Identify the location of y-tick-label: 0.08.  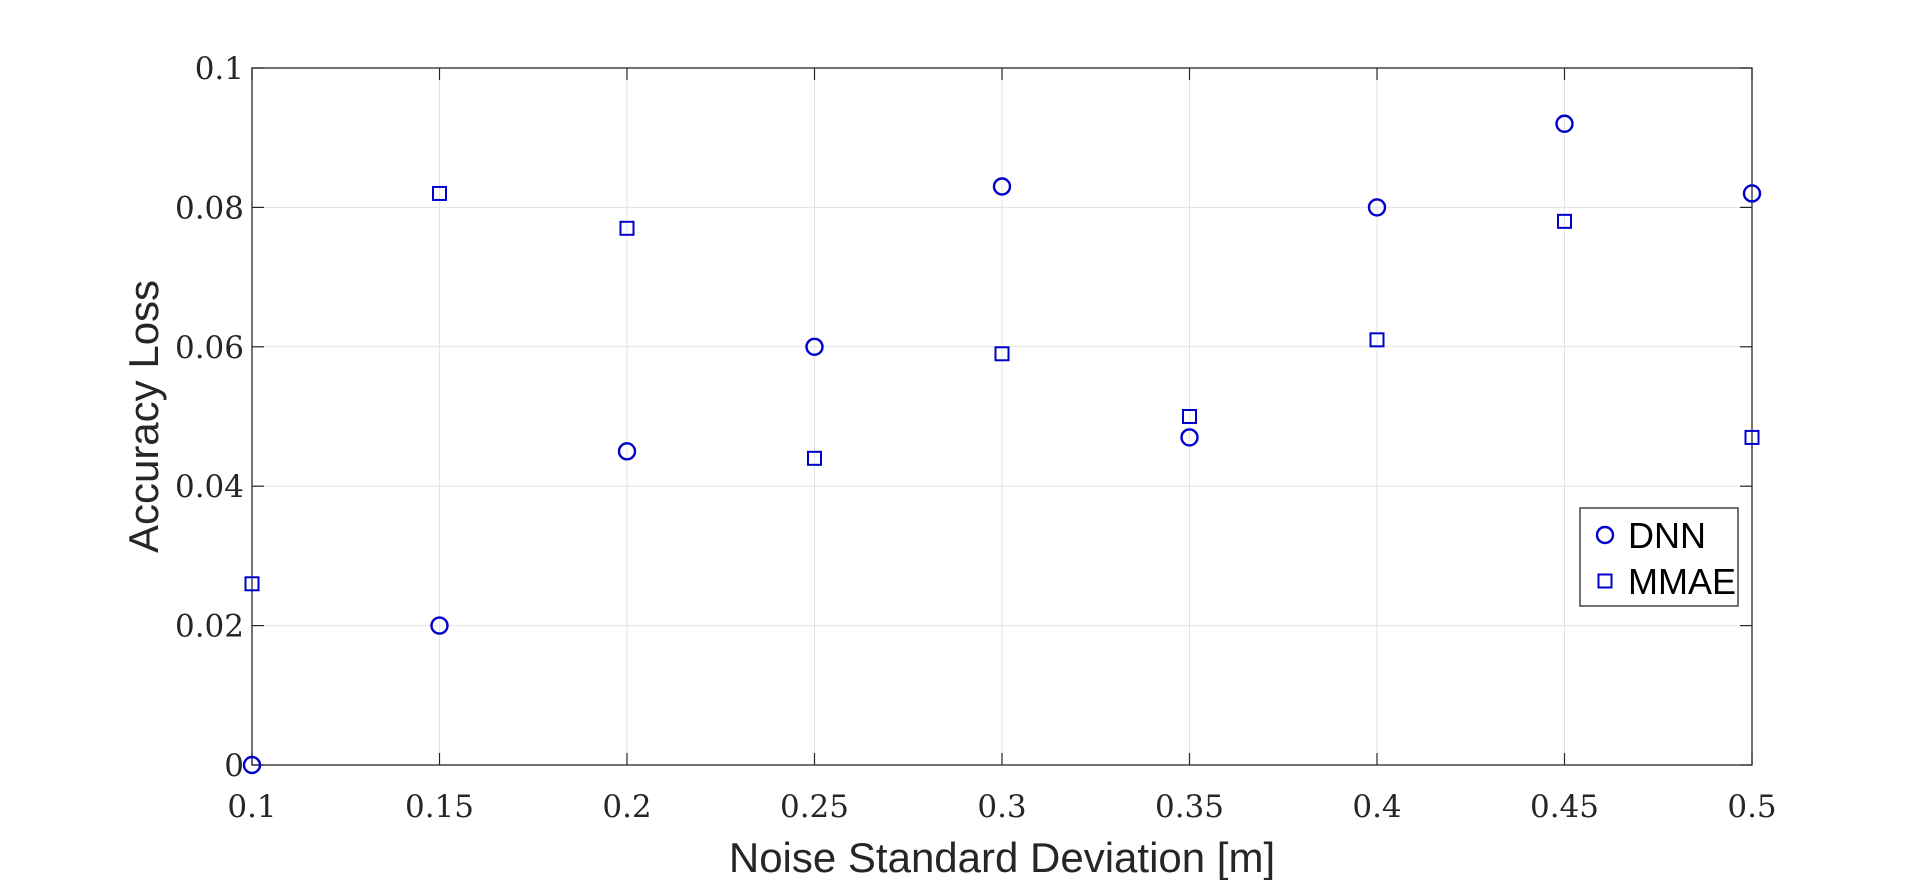
(209, 208).